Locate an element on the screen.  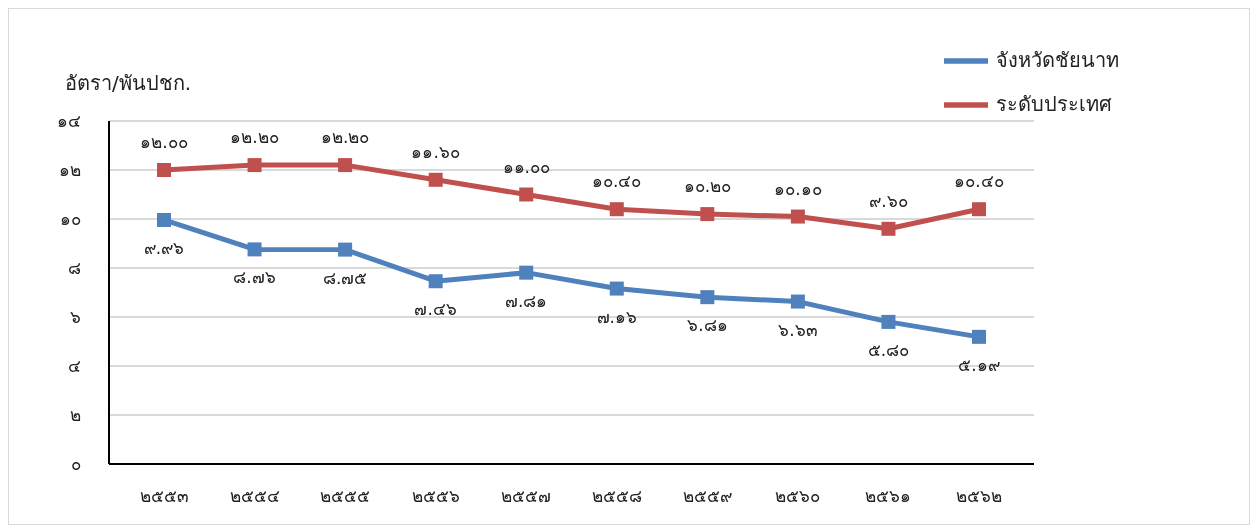
data-label: ๑๑.๖๐ is located at coordinates (435, 151).